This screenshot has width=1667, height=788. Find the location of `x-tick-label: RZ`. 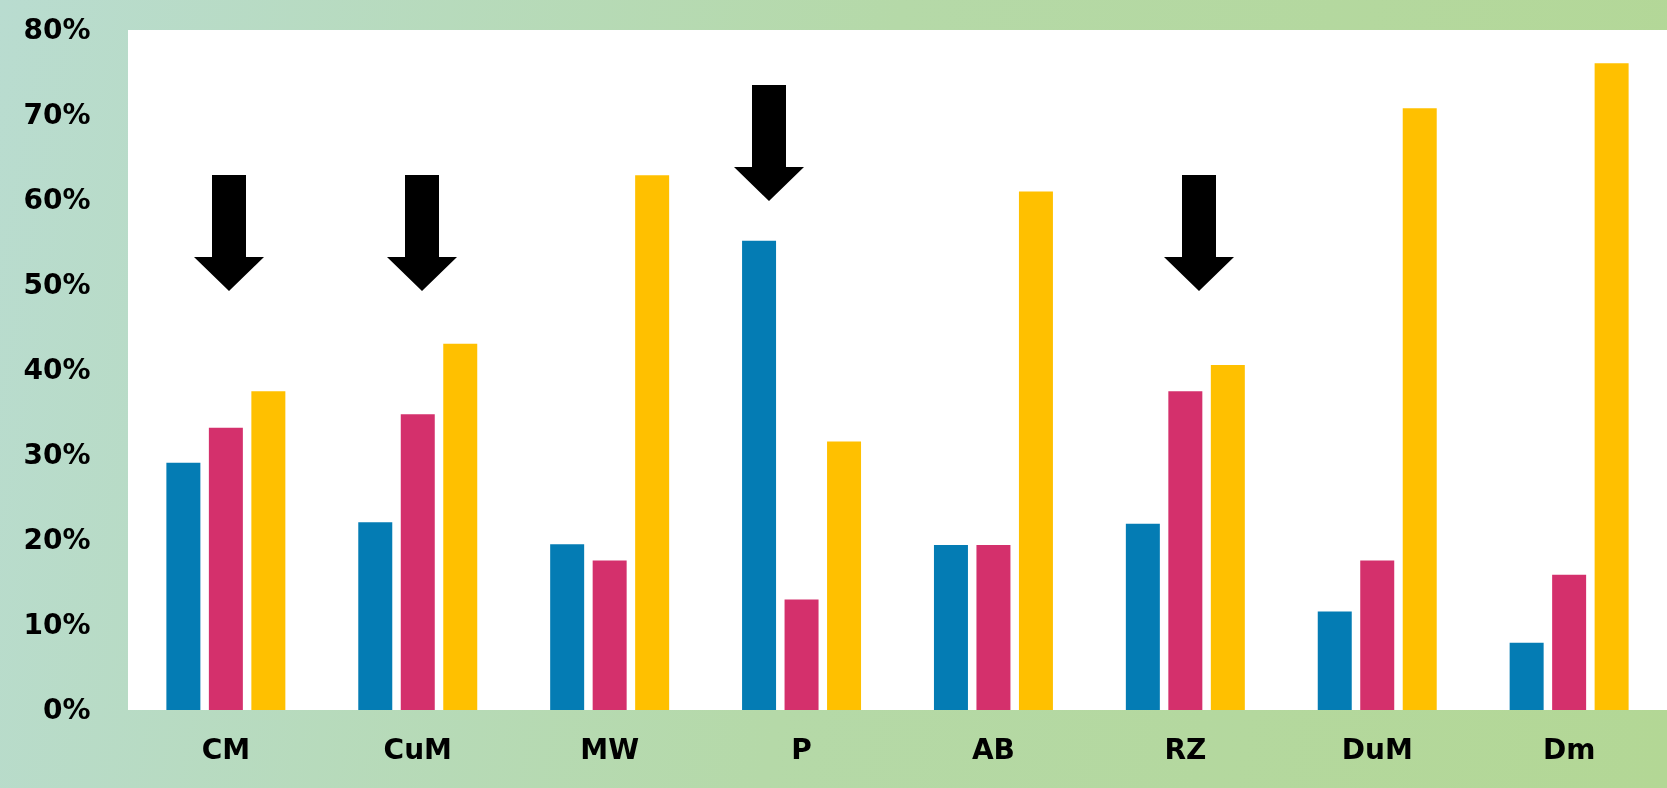

x-tick-label: RZ is located at coordinates (1185, 749).